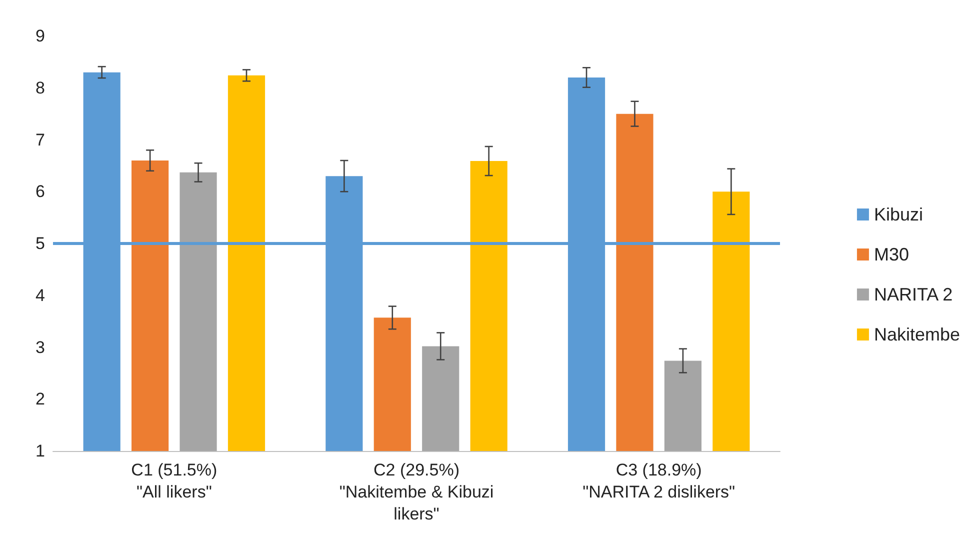  I want to click on x-tick-label: C1 (51.5%) "All likers", so click(174, 481).